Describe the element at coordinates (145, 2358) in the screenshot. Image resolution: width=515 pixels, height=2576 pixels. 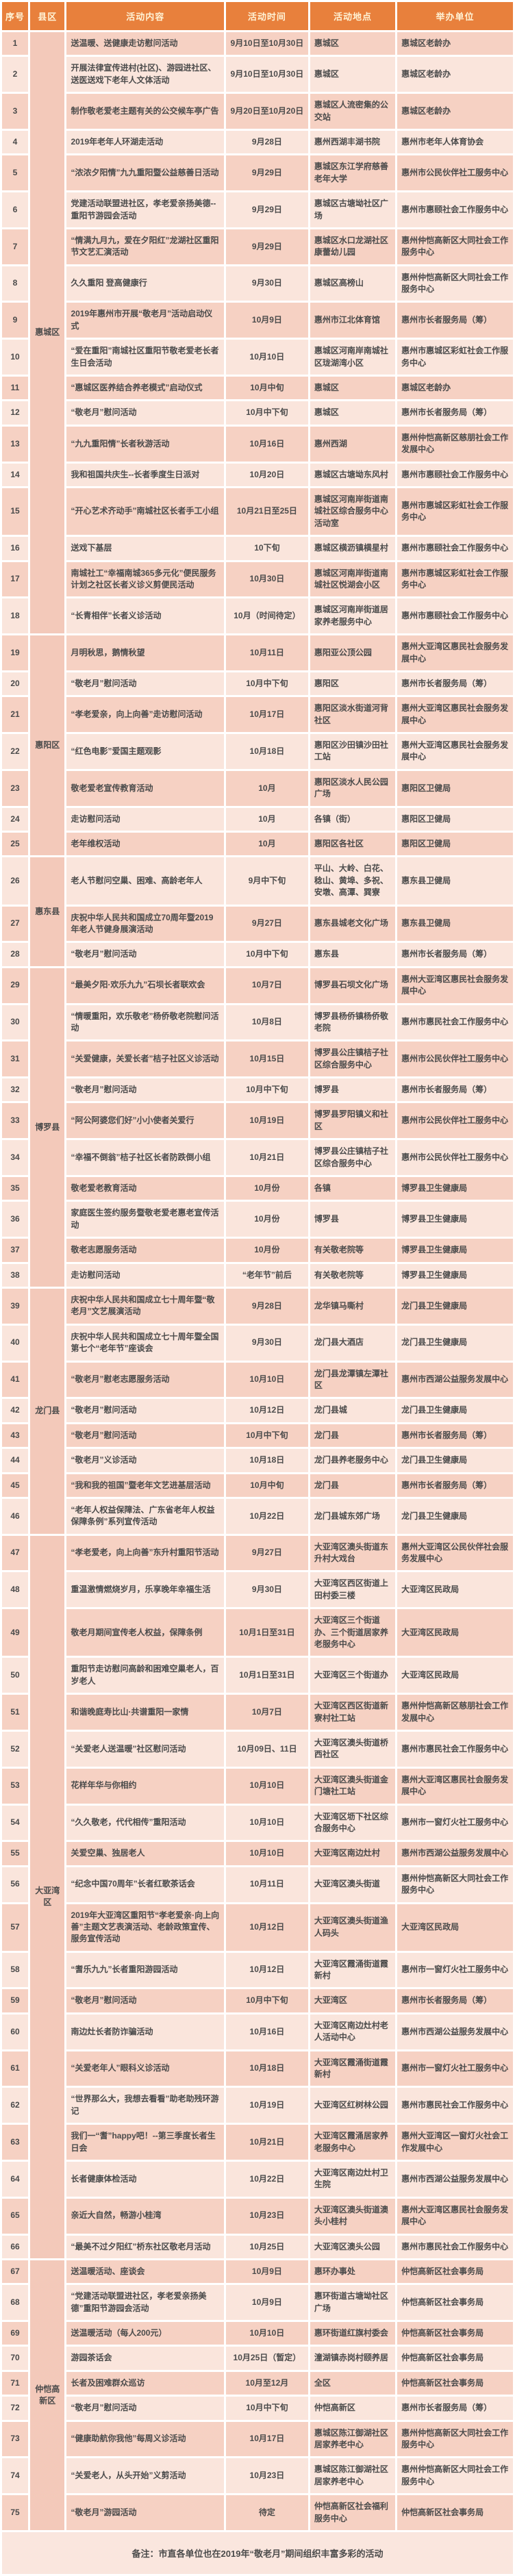
I see `cell-content: 游园茶话会` at that location.